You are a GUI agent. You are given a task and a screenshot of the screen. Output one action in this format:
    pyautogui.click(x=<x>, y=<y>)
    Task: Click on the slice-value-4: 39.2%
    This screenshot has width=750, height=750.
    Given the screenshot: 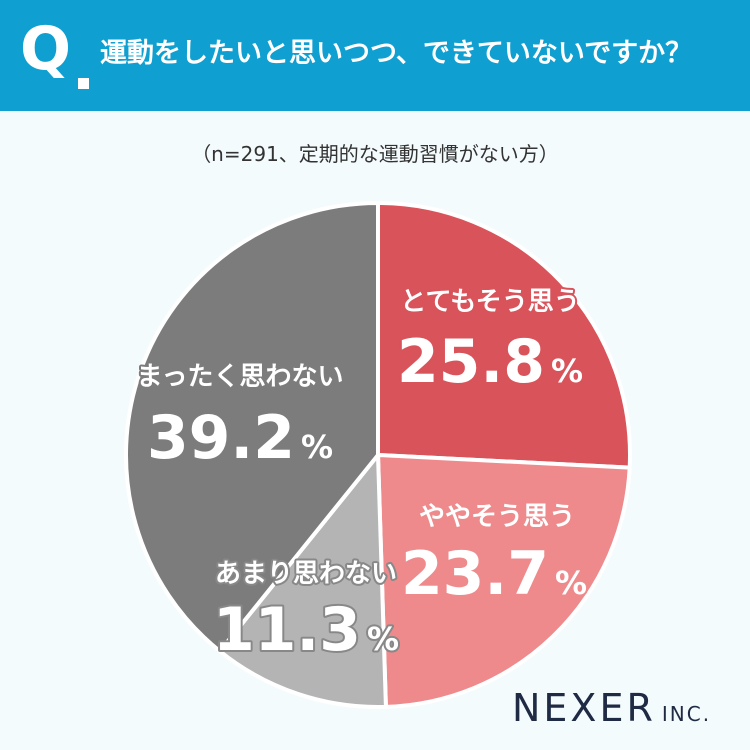 What is the action you would take?
    pyautogui.click(x=240, y=438)
    